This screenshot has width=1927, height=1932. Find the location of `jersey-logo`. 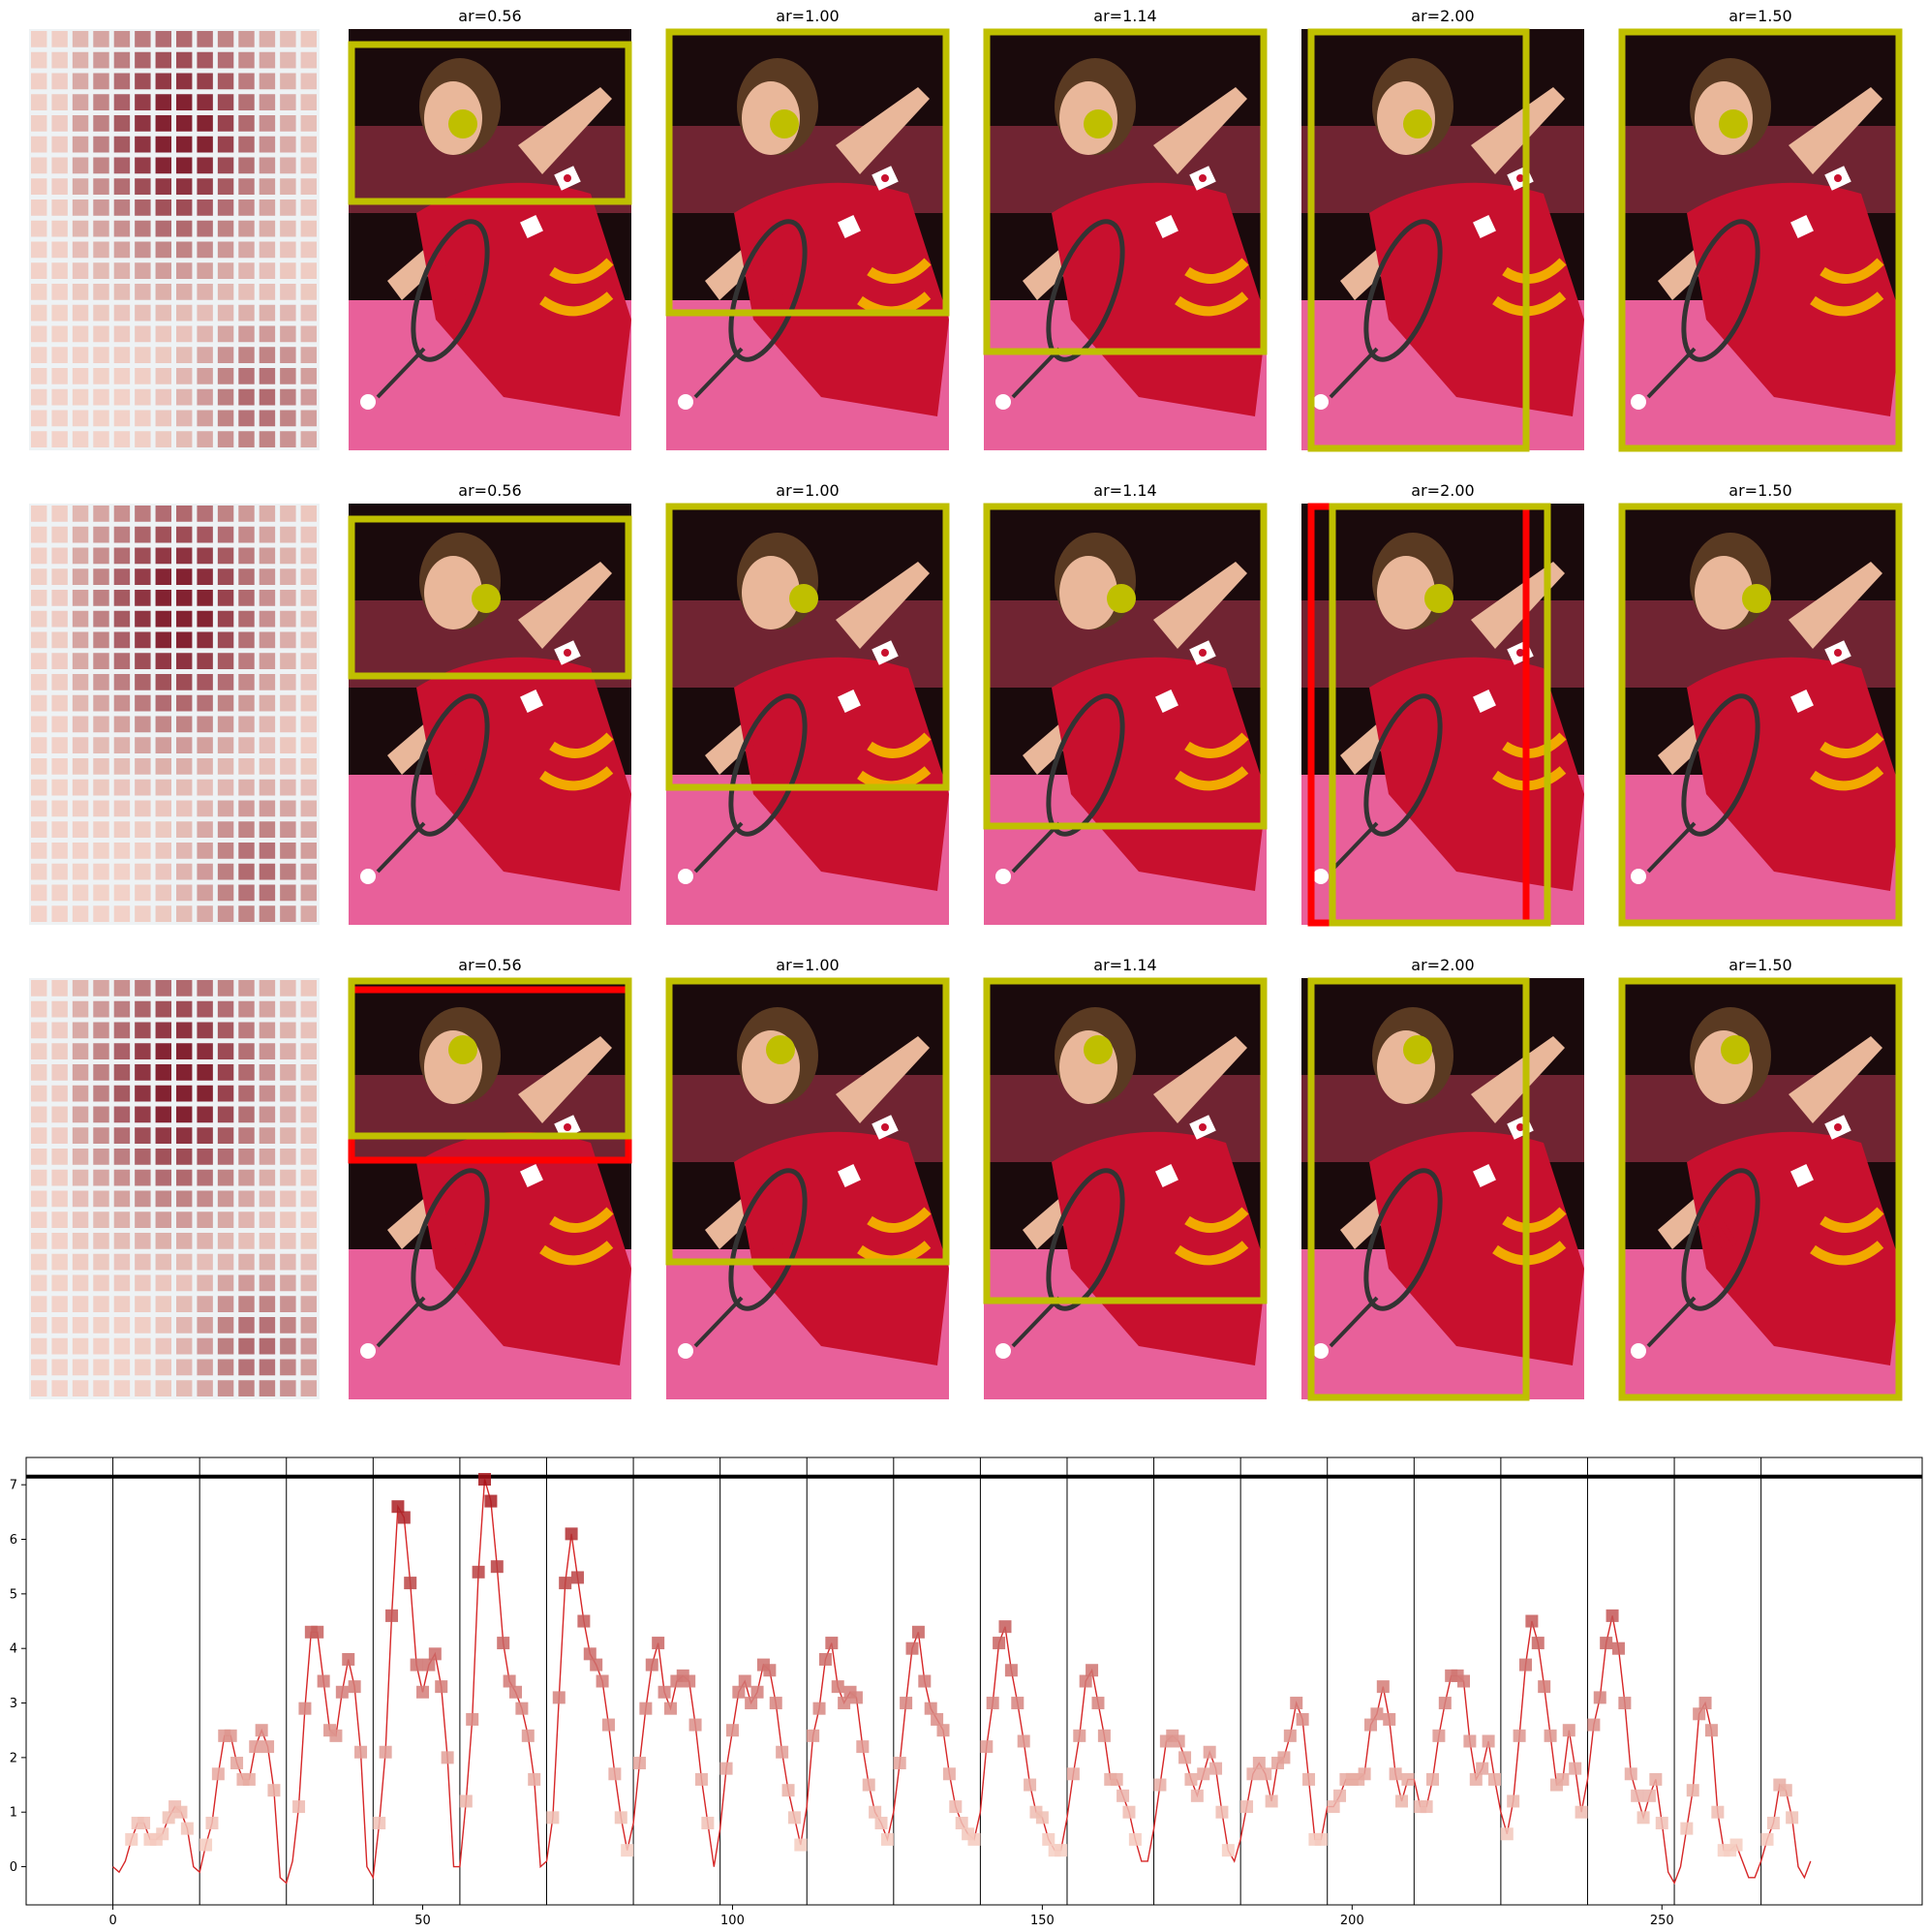

jersey-logo is located at coordinates (850, 701).